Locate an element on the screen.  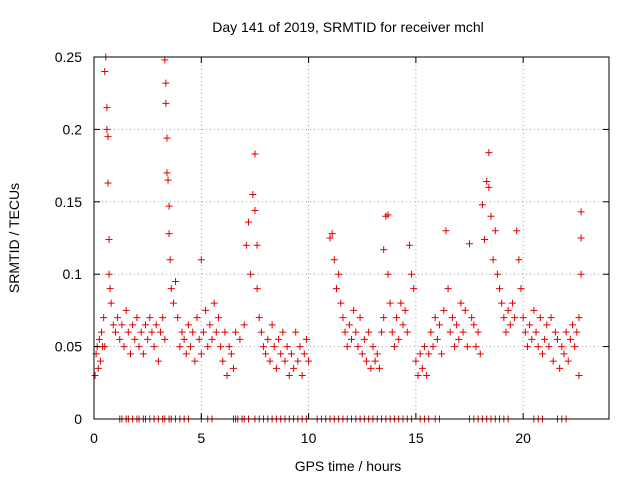
y-tick-label: 0.15 is located at coordinates (68, 202).